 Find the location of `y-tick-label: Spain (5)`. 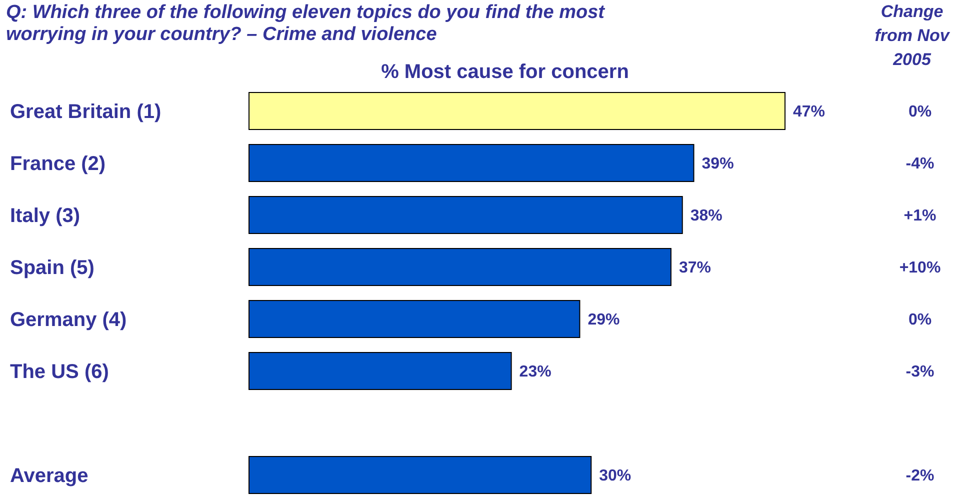

y-tick-label: Spain (5) is located at coordinates (52, 268).